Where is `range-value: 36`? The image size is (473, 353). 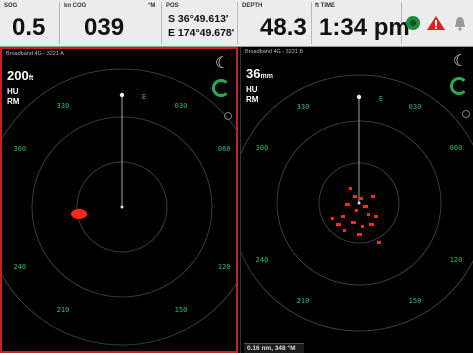
range-value: 36 is located at coordinates (253, 73).